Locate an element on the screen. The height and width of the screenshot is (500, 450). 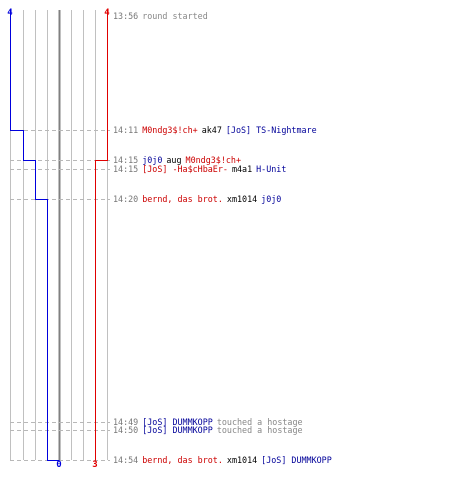
player-name: [JoS] TS-Nightmare is located at coordinates (271, 130).